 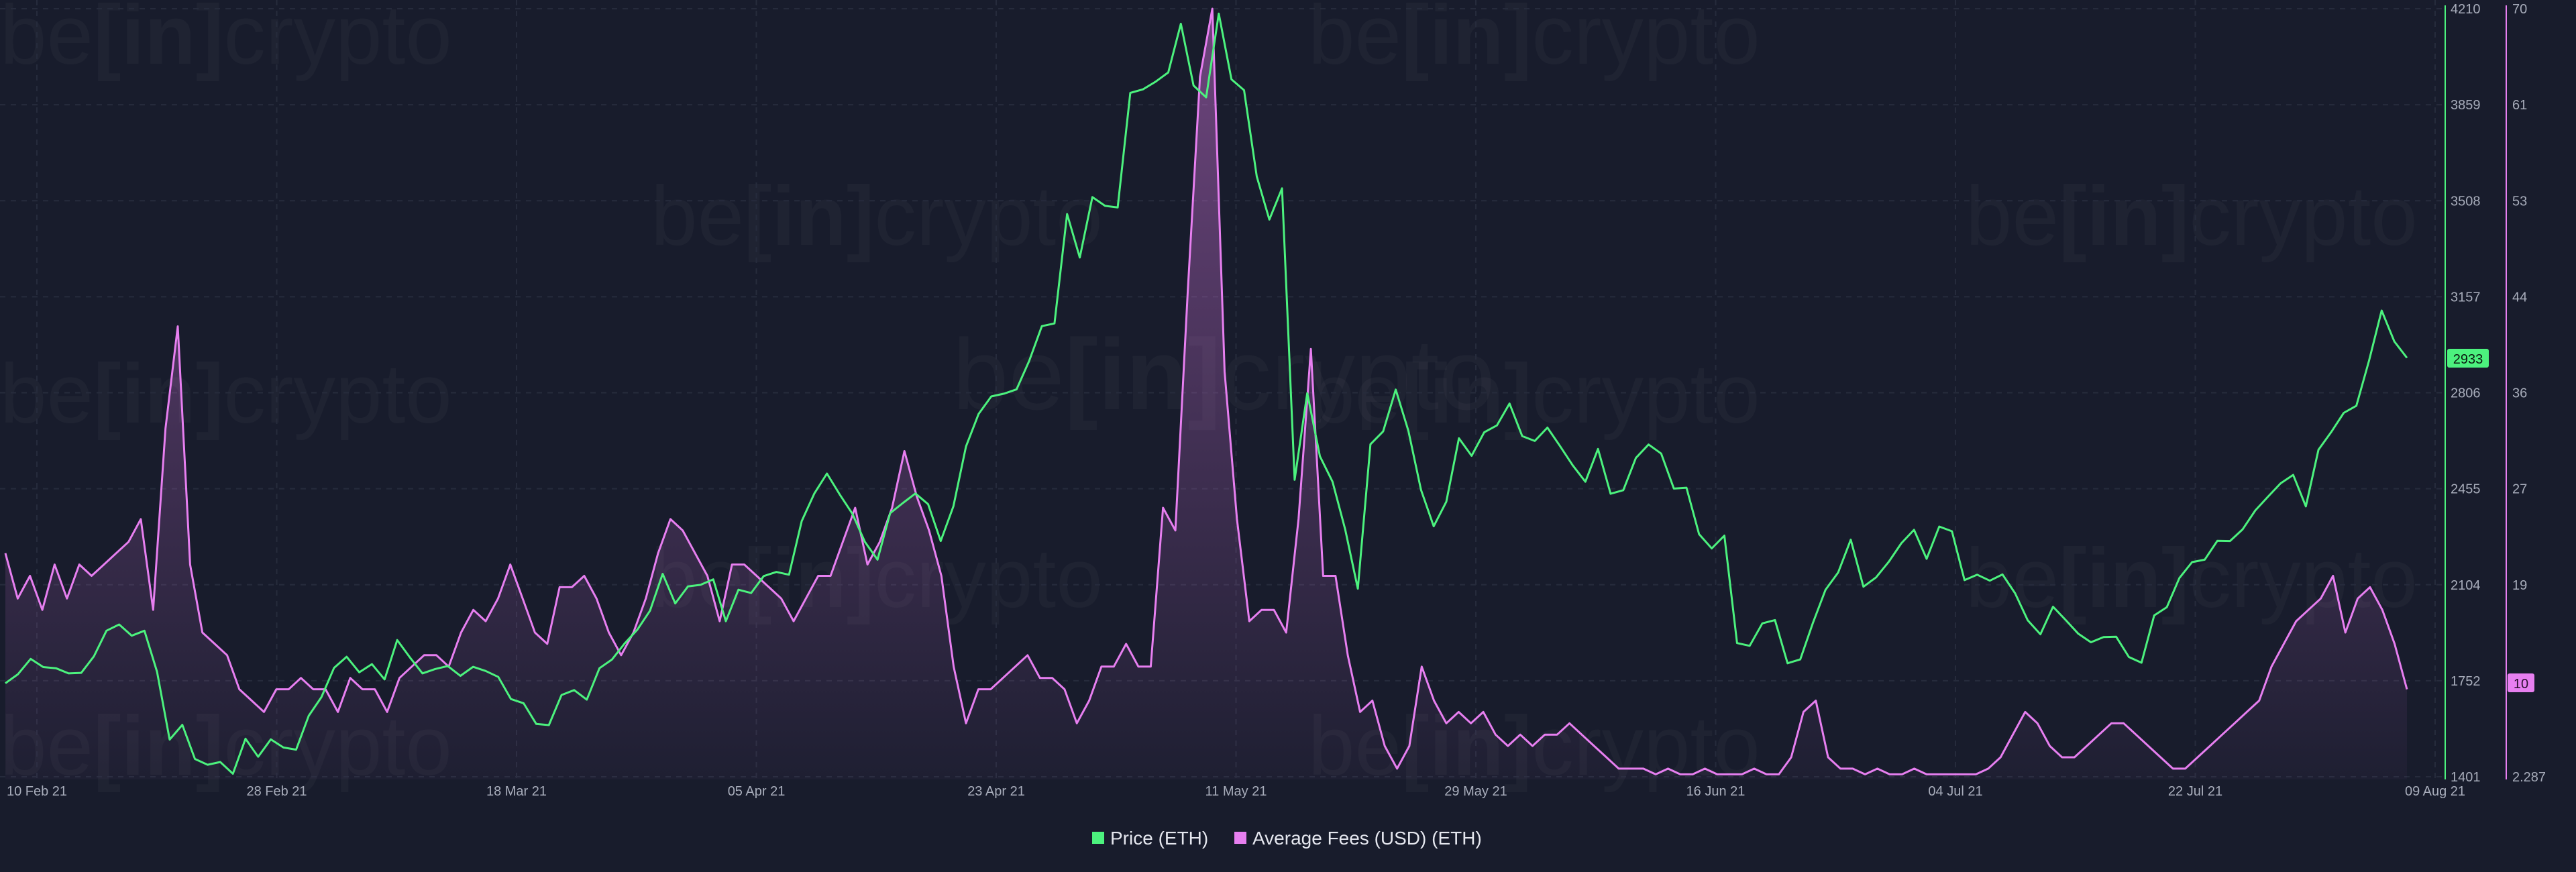 I want to click on fees-tick-label: 36, so click(x=2519, y=393).